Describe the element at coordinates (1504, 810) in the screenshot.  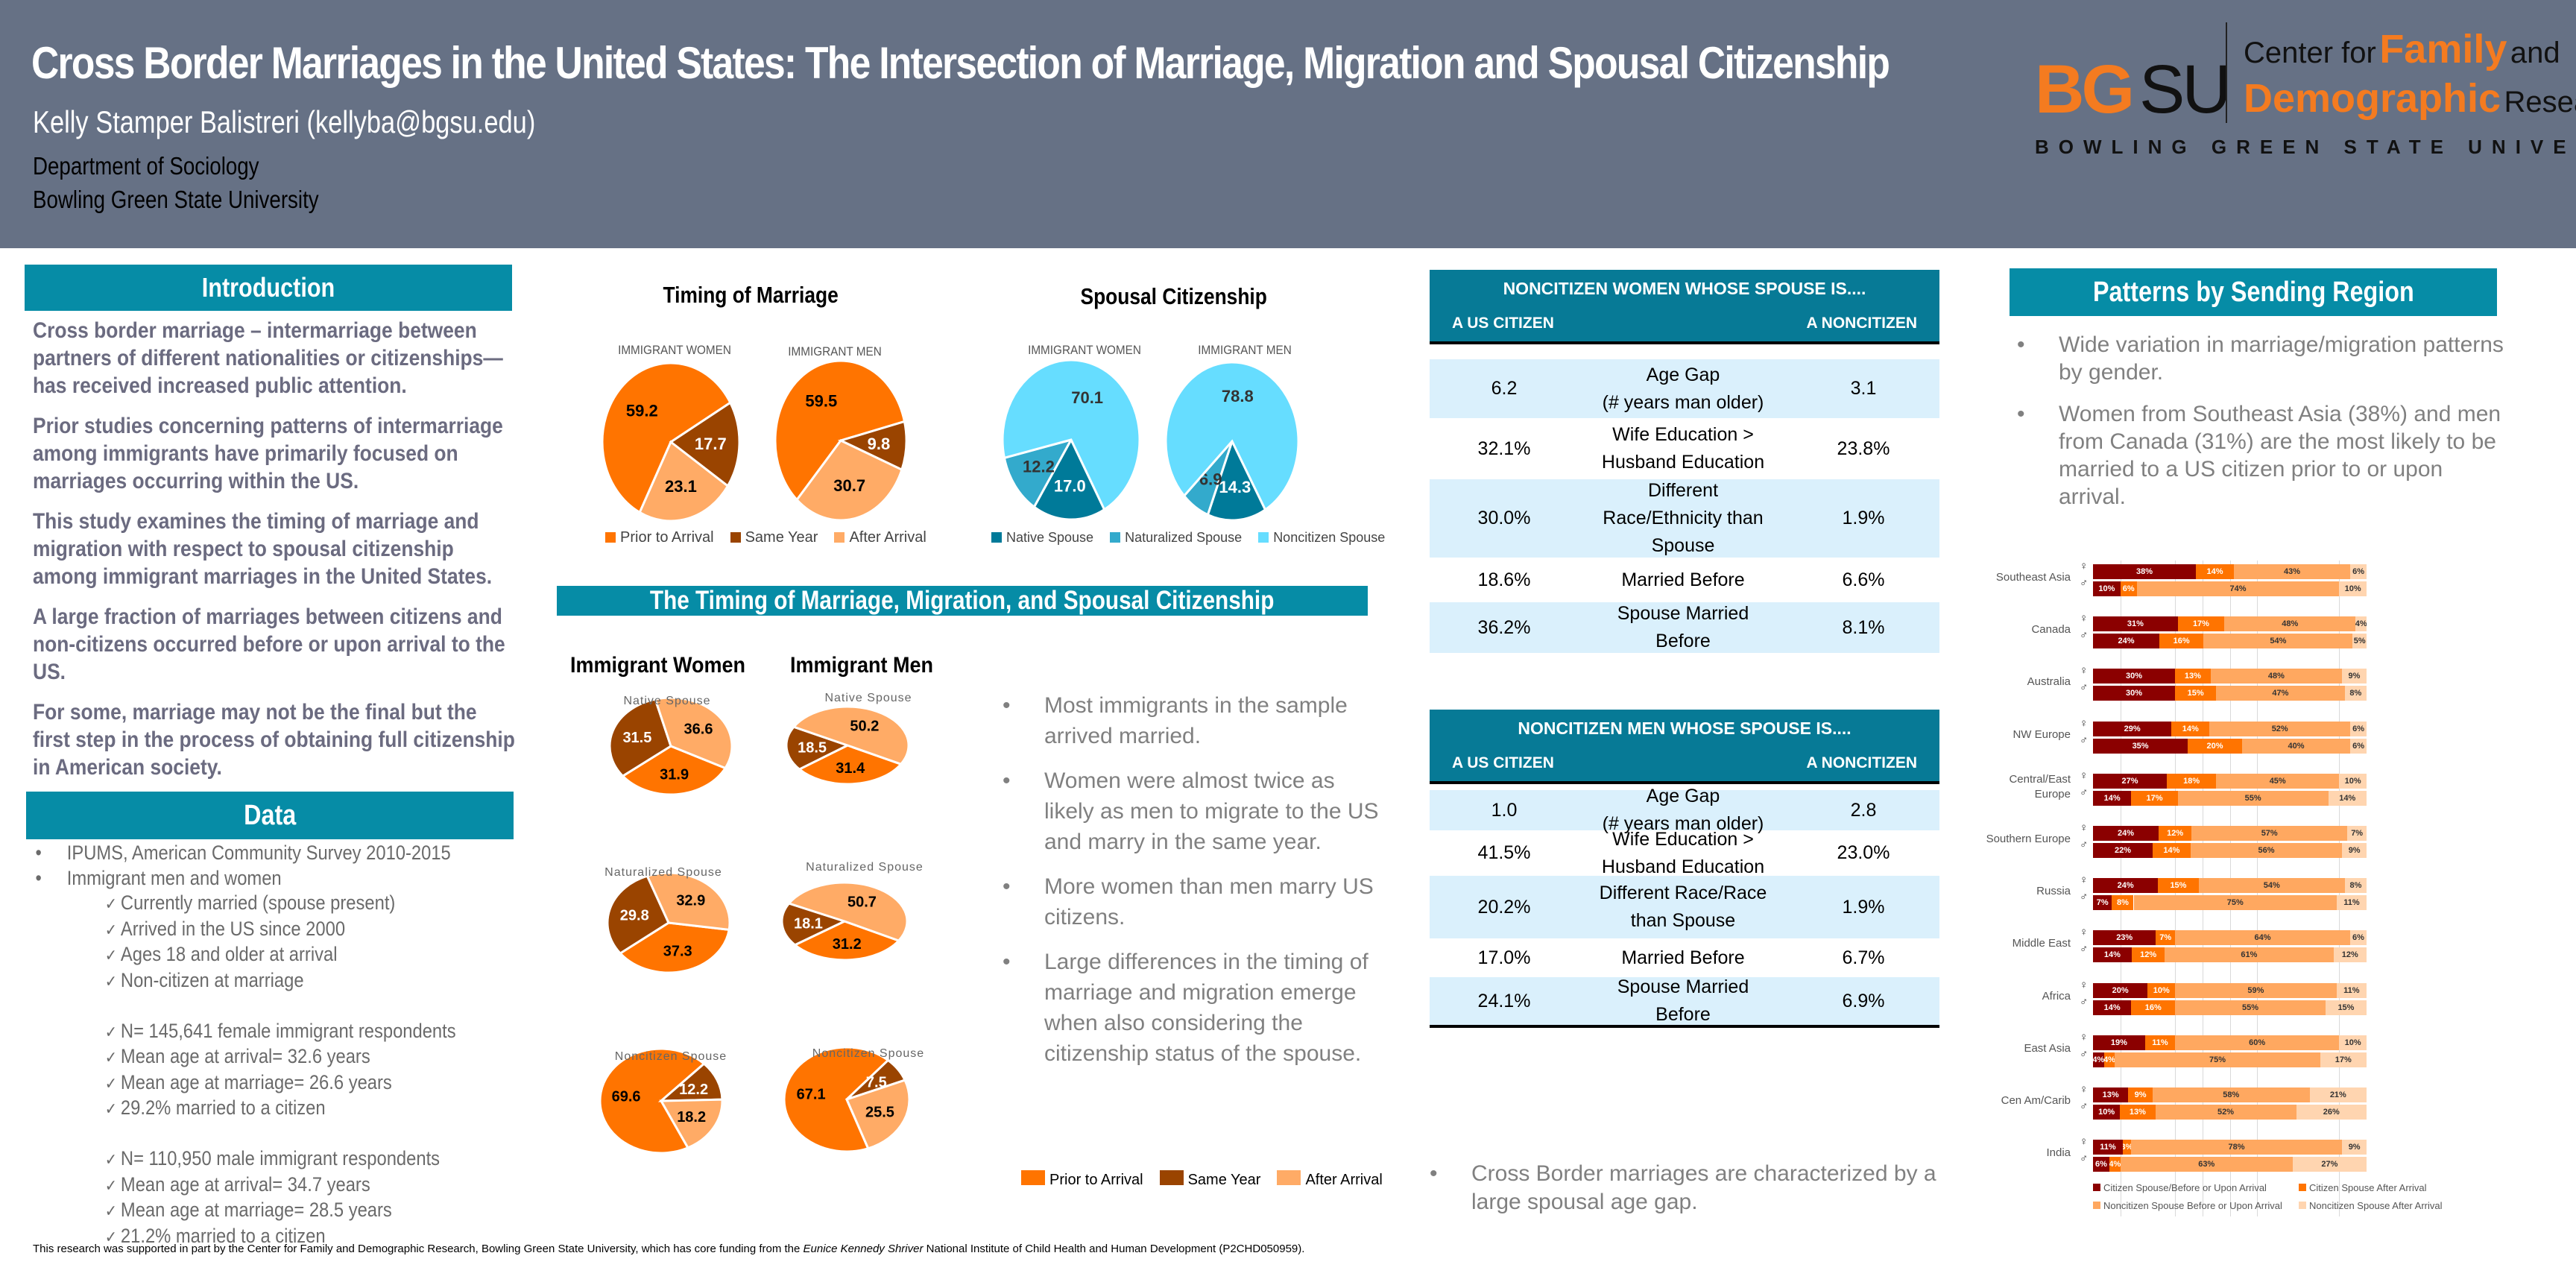
I see `cell-us-citizen: 1.0` at that location.